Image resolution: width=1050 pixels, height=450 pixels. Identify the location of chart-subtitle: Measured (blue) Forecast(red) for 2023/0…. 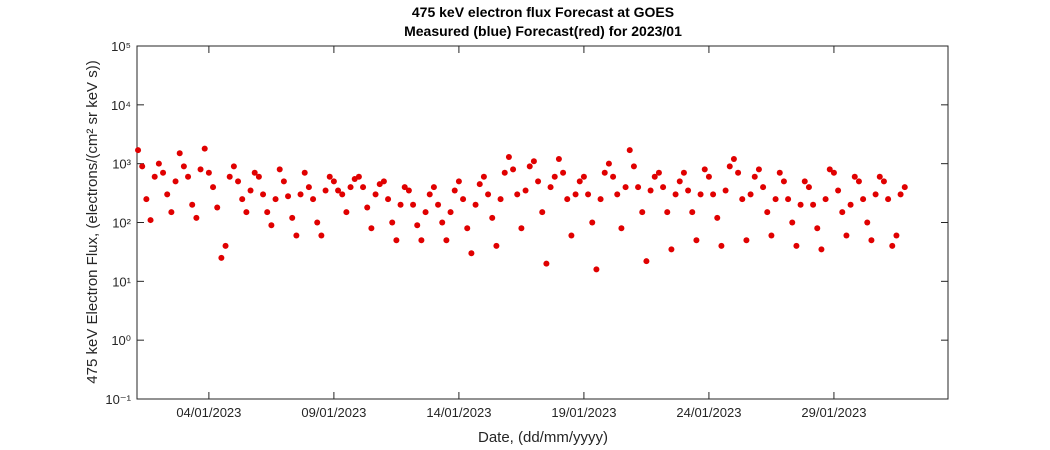
(543, 31).